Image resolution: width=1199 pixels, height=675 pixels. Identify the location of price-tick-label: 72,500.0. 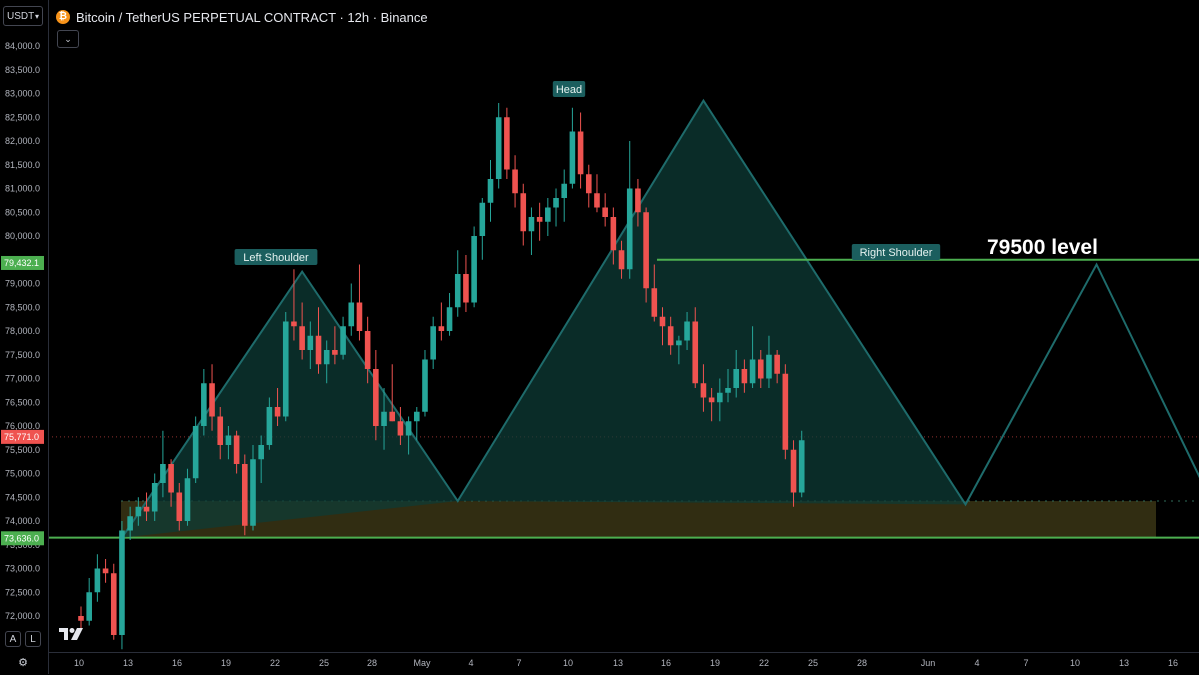
(22, 592).